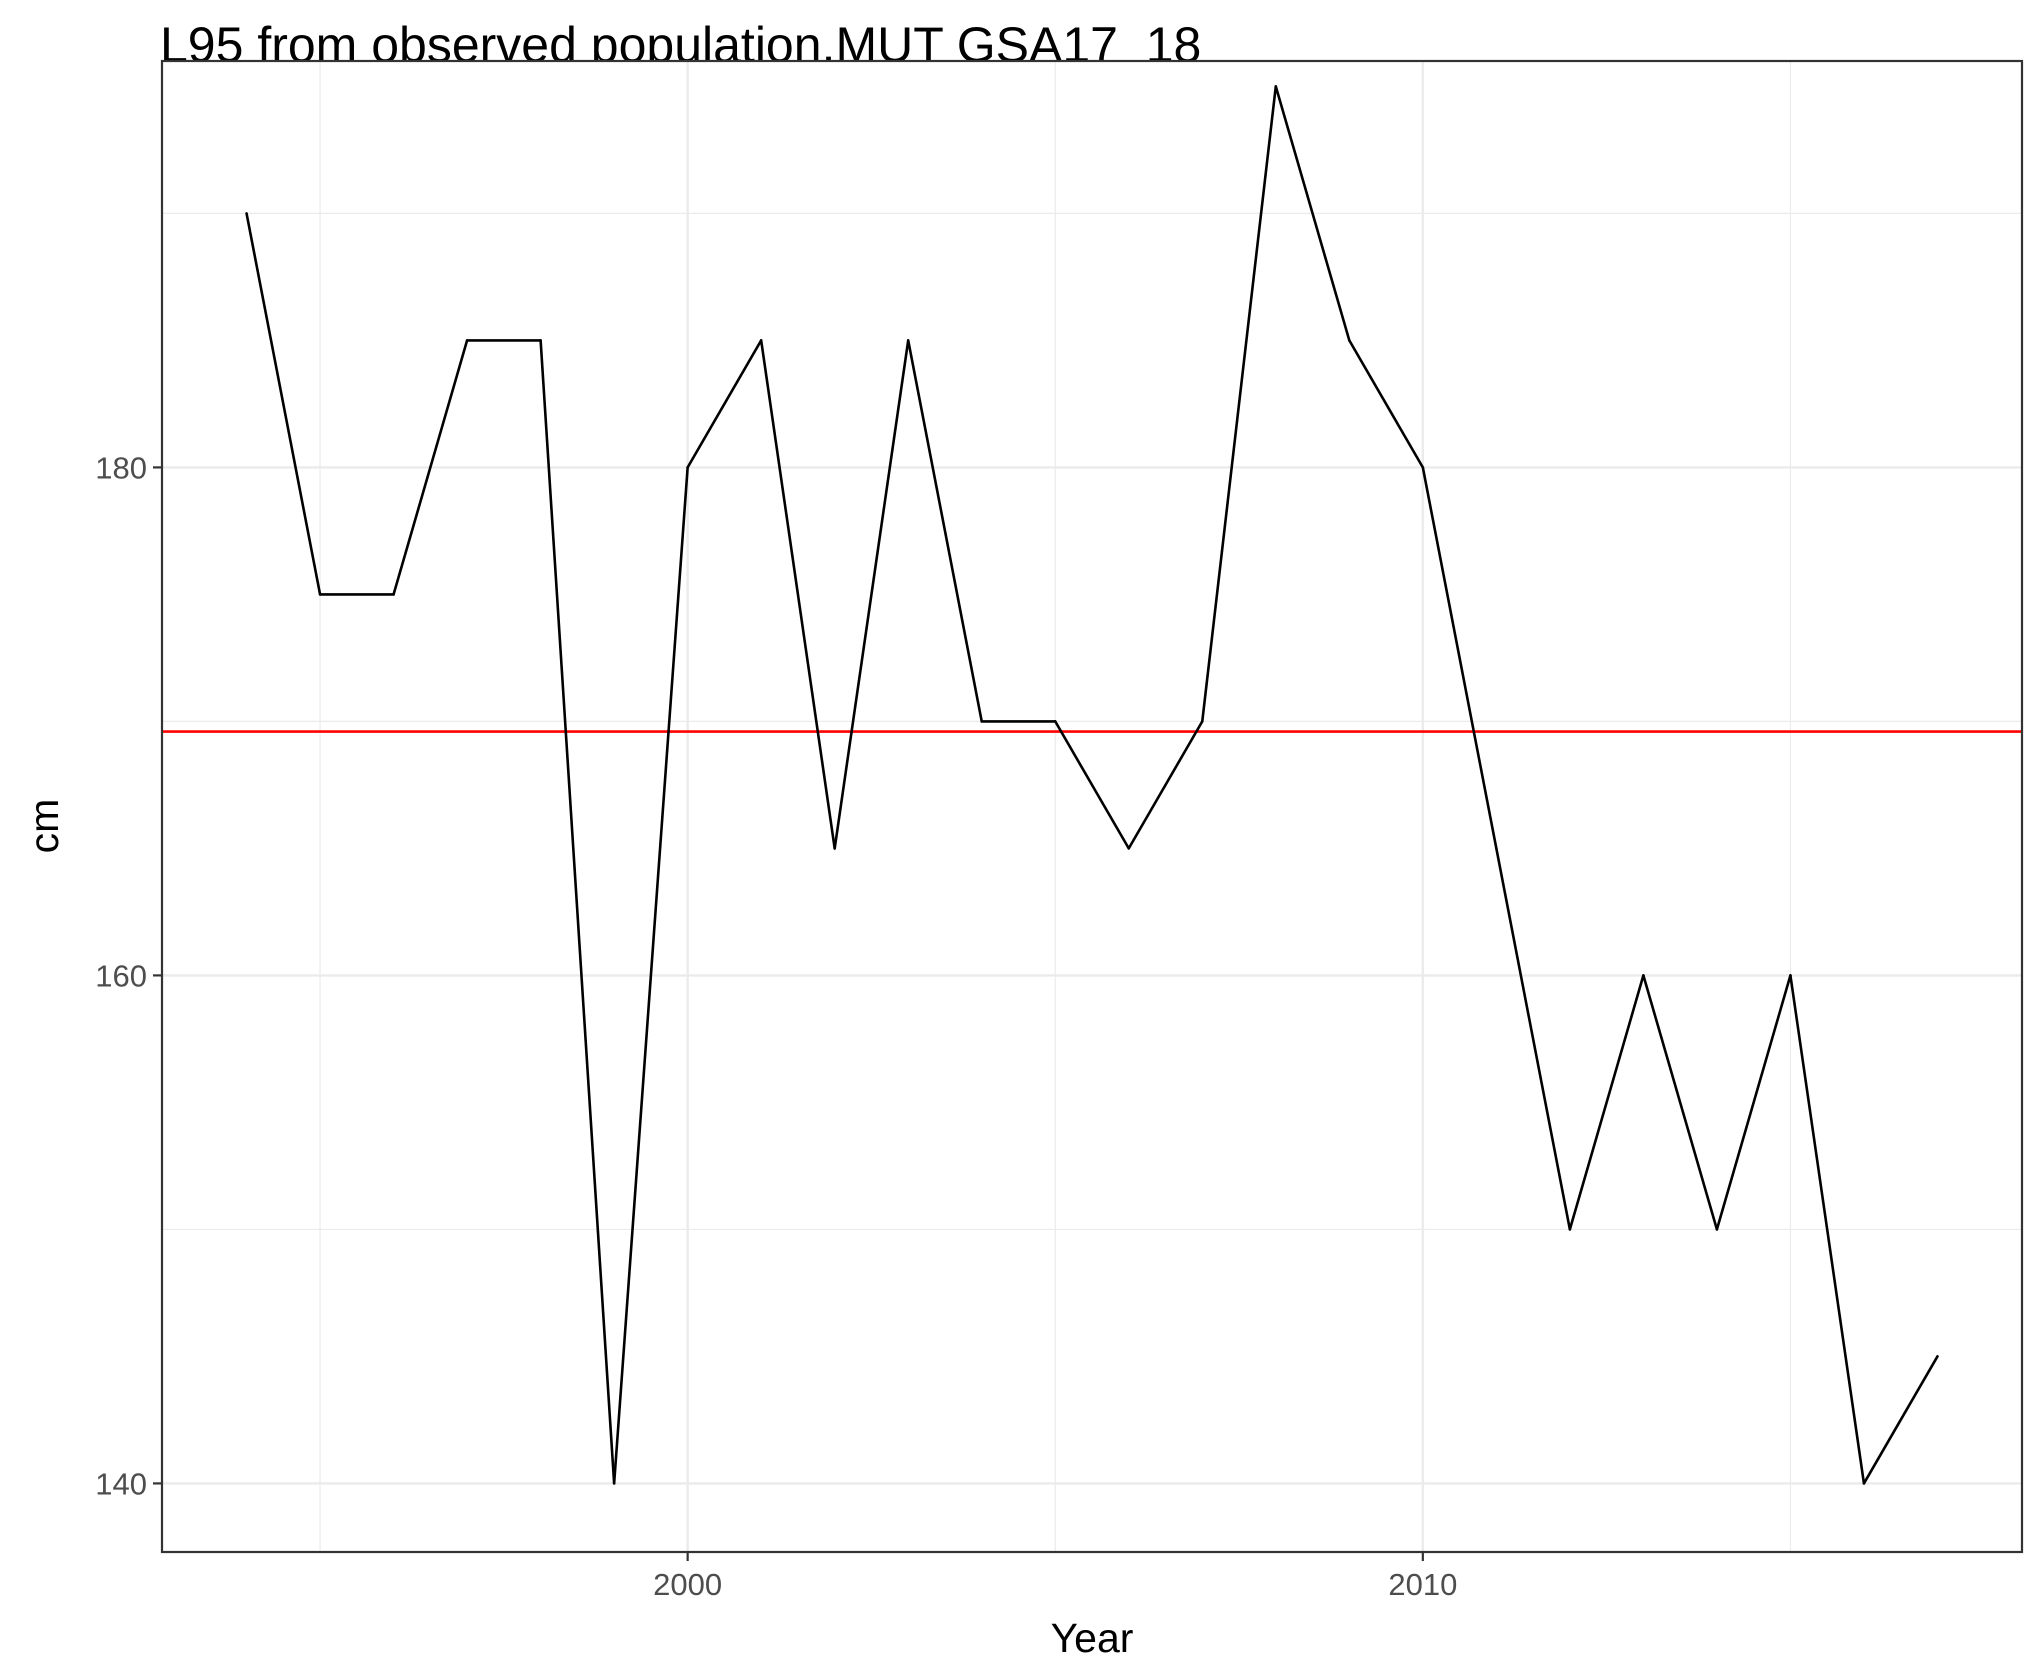  Describe the element at coordinates (283, 404) in the screenshot. I see `line-segment-1994-1995` at that location.